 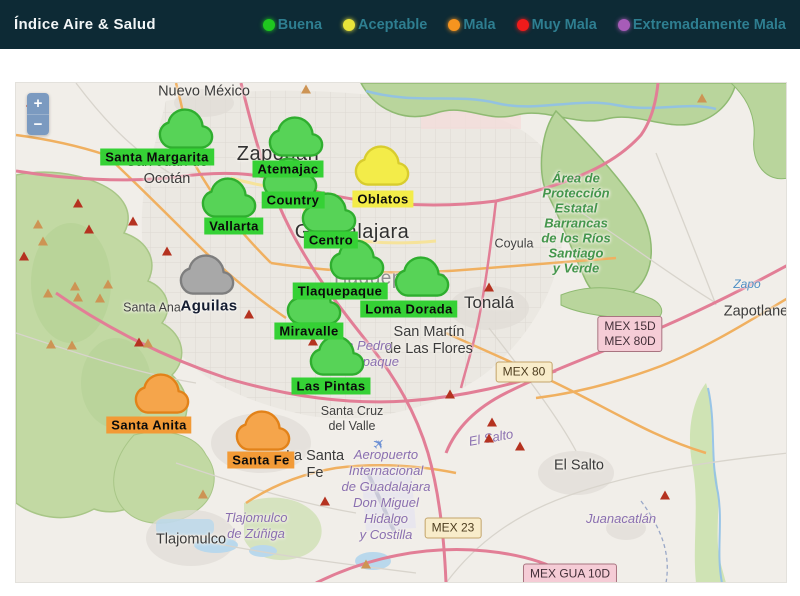 What do you see at coordinates (152, 307) in the screenshot?
I see `map-place-label: Santa Ana` at bounding box center [152, 307].